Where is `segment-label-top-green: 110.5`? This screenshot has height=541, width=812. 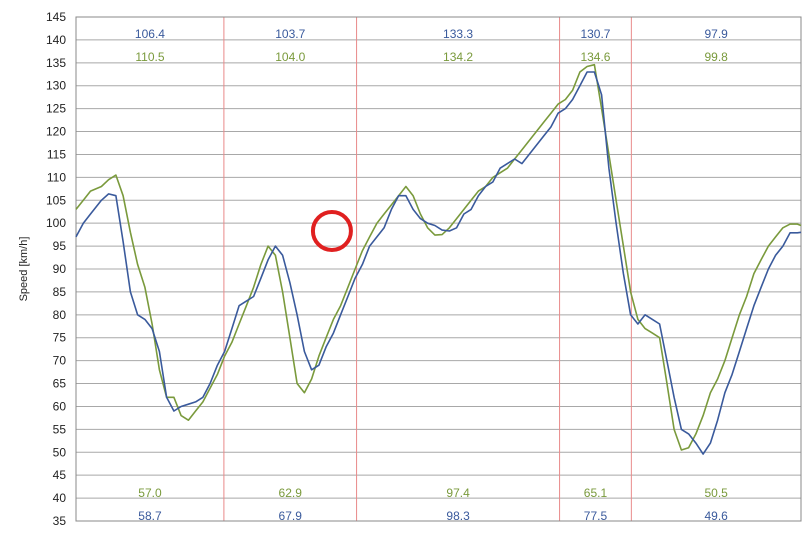
segment-label-top-green: 110.5 is located at coordinates (149, 57).